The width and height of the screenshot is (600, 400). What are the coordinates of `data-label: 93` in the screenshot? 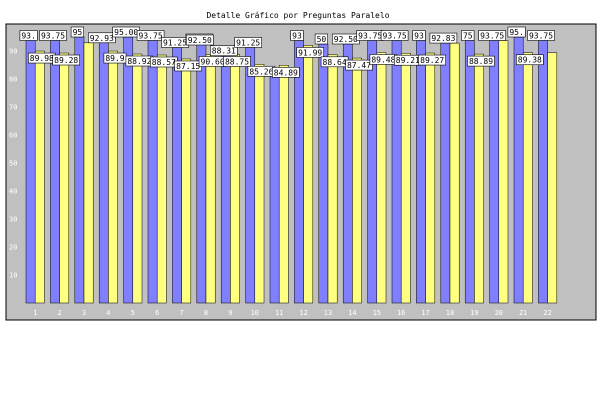 It's located at (297, 36).